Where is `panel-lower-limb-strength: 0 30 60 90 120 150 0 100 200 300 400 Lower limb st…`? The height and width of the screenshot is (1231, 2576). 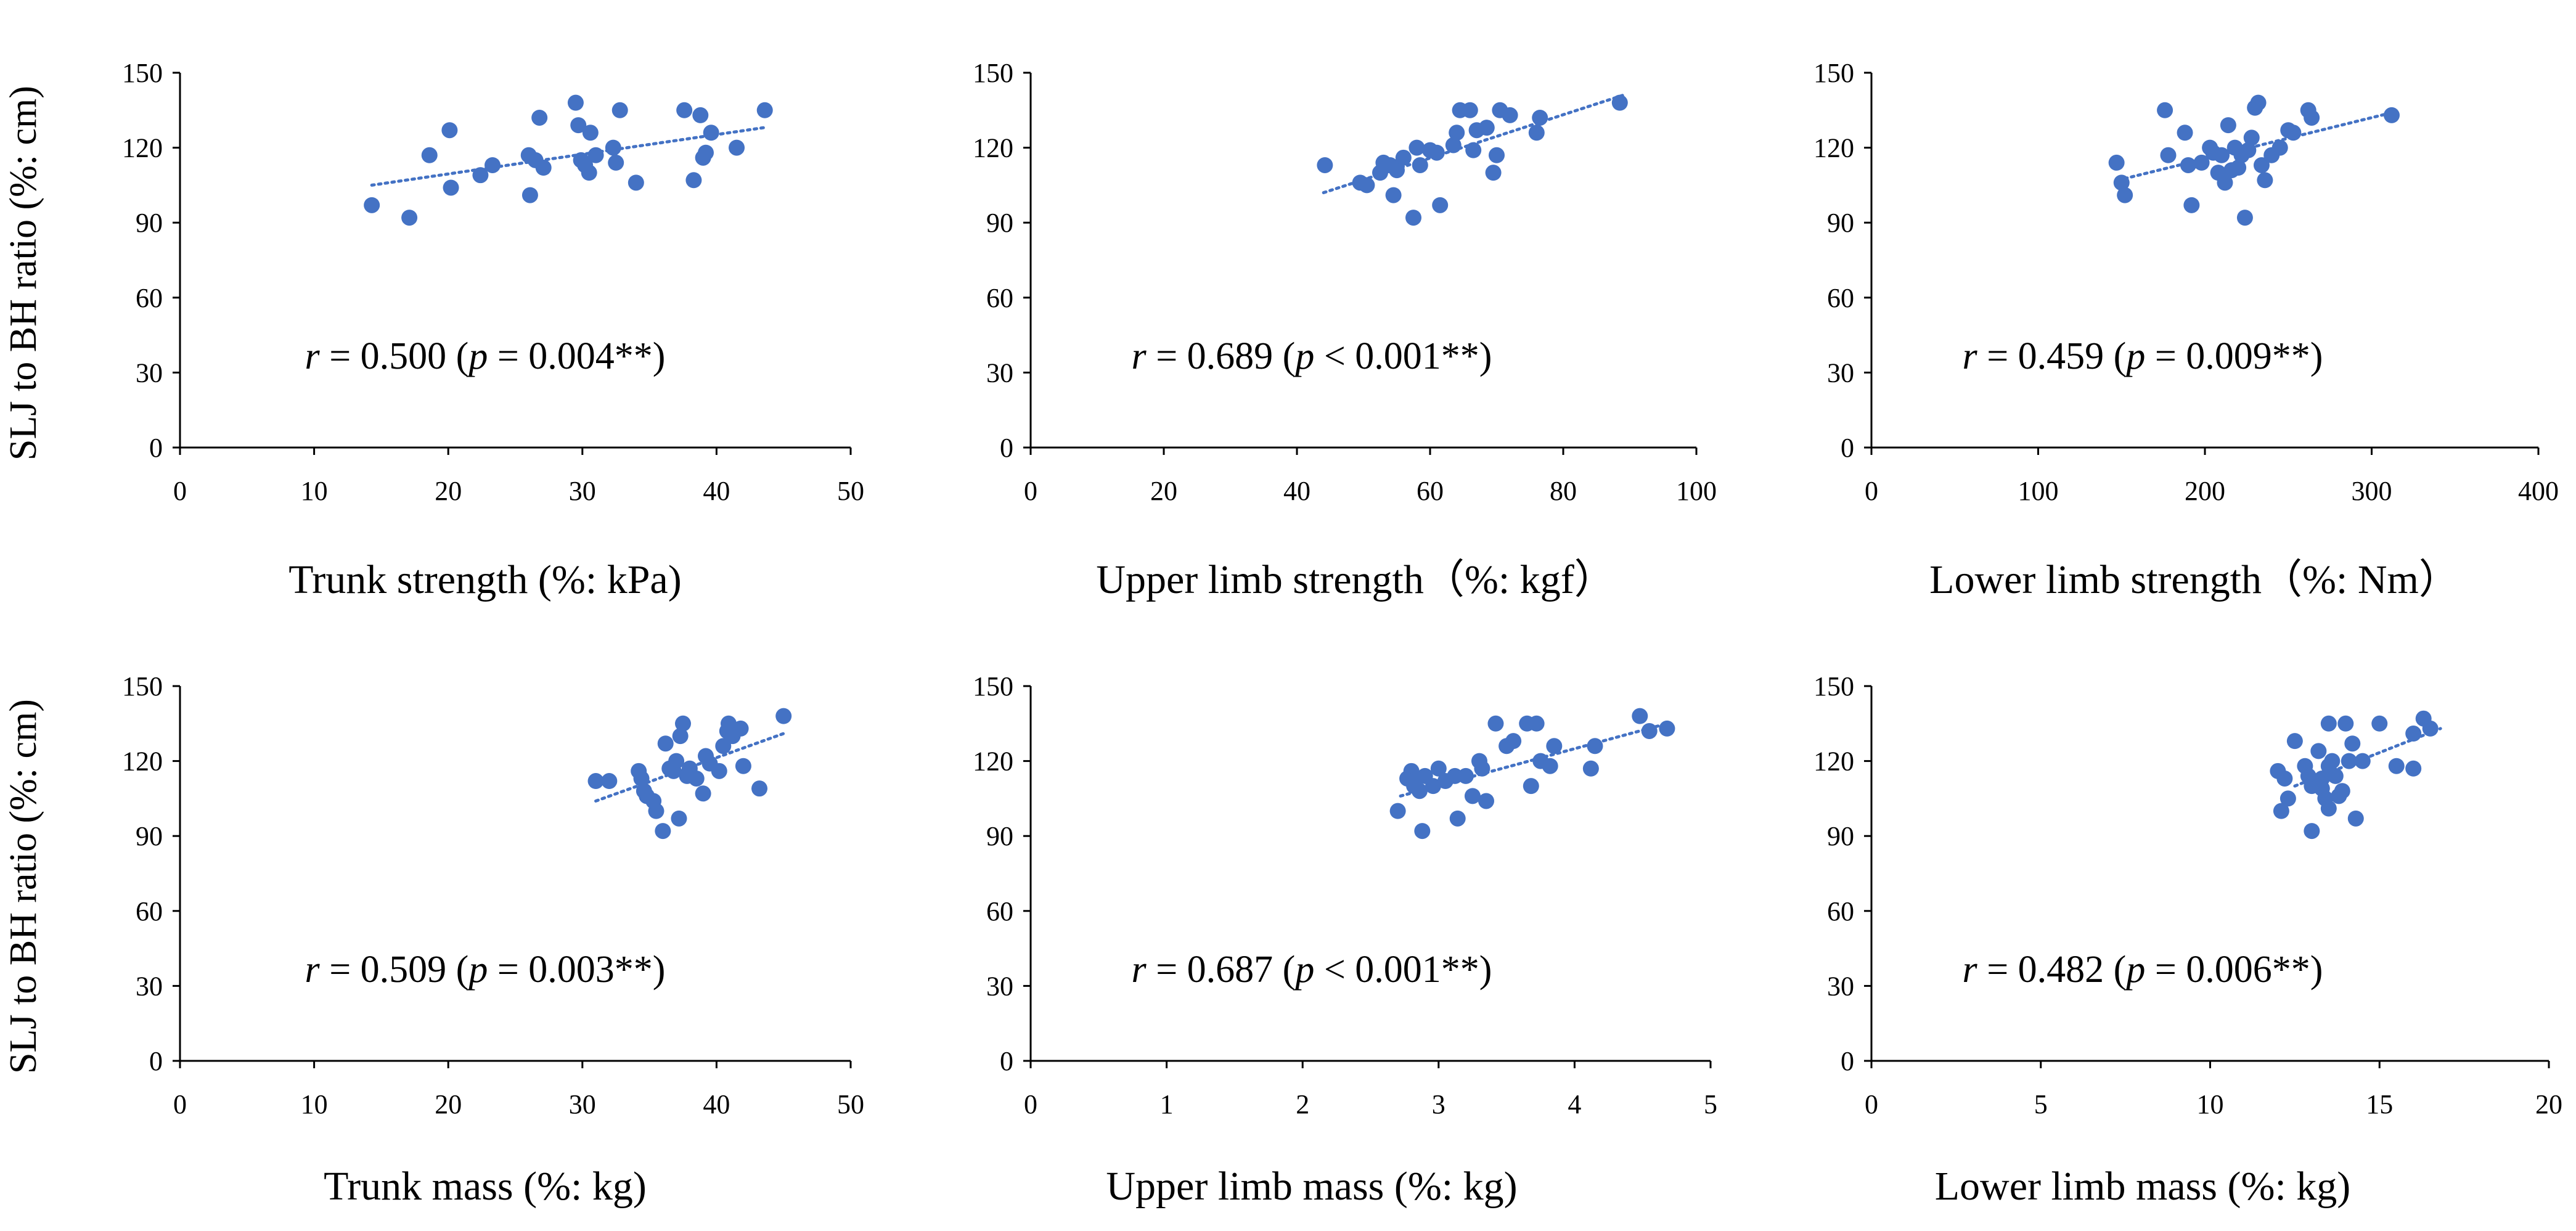 panel-lower-limb-strength: 0 30 60 90 120 150 0 100 200 300 400 Lower limb st… is located at coordinates (2186, 330).